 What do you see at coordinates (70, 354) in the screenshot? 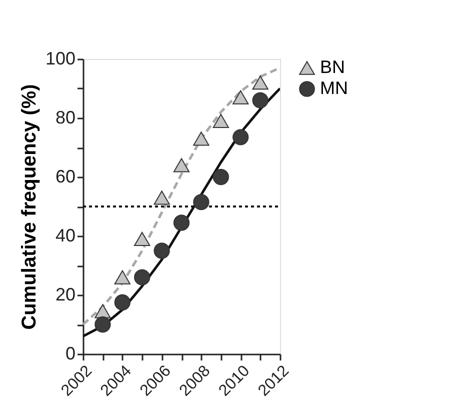
I see `y-tick-label: 0` at bounding box center [70, 354].